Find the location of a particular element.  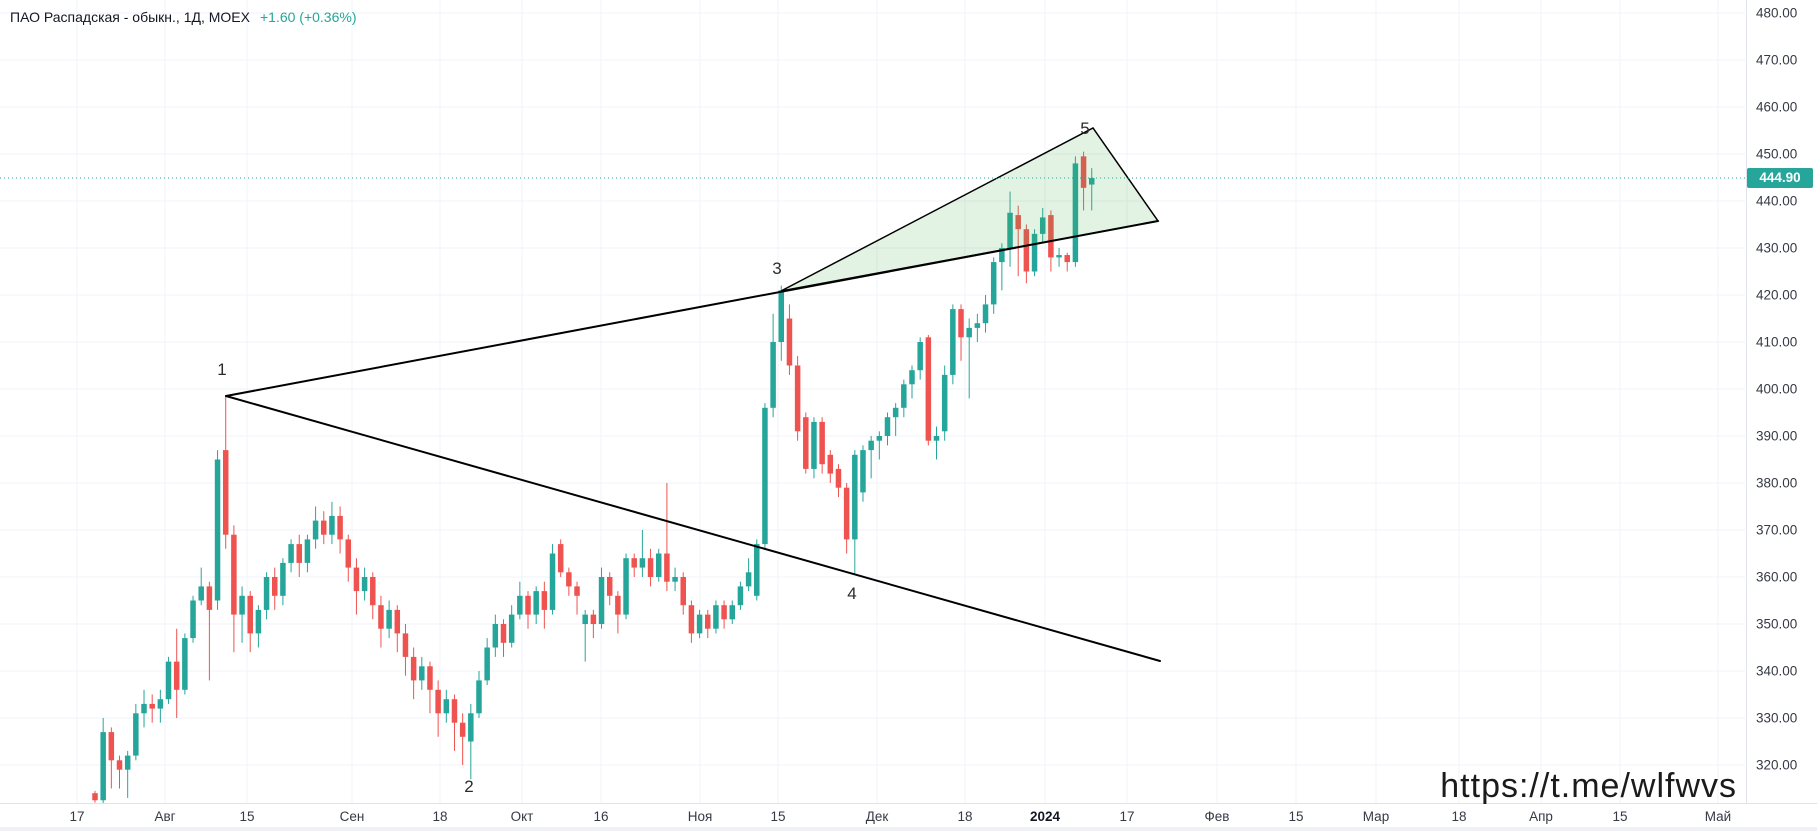

time-tick-label: 18 is located at coordinates (440, 816).